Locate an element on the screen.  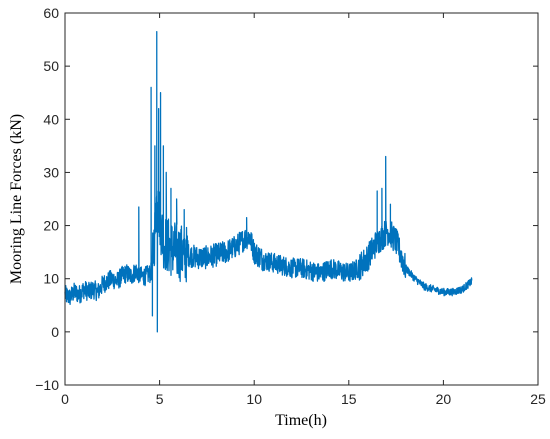
y-tick-label: 50 is located at coordinates (51, 66).